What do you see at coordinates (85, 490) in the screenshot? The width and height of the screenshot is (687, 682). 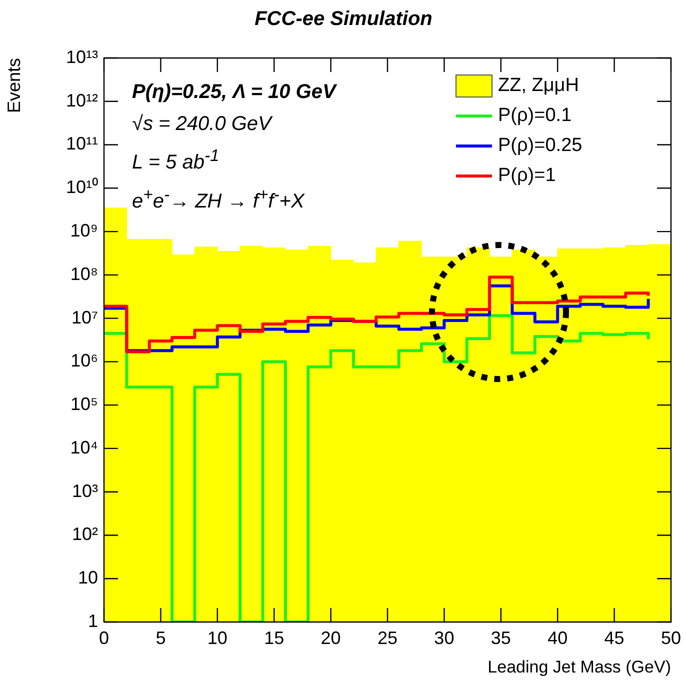 I see `y-tick-label: 10³` at bounding box center [85, 490].